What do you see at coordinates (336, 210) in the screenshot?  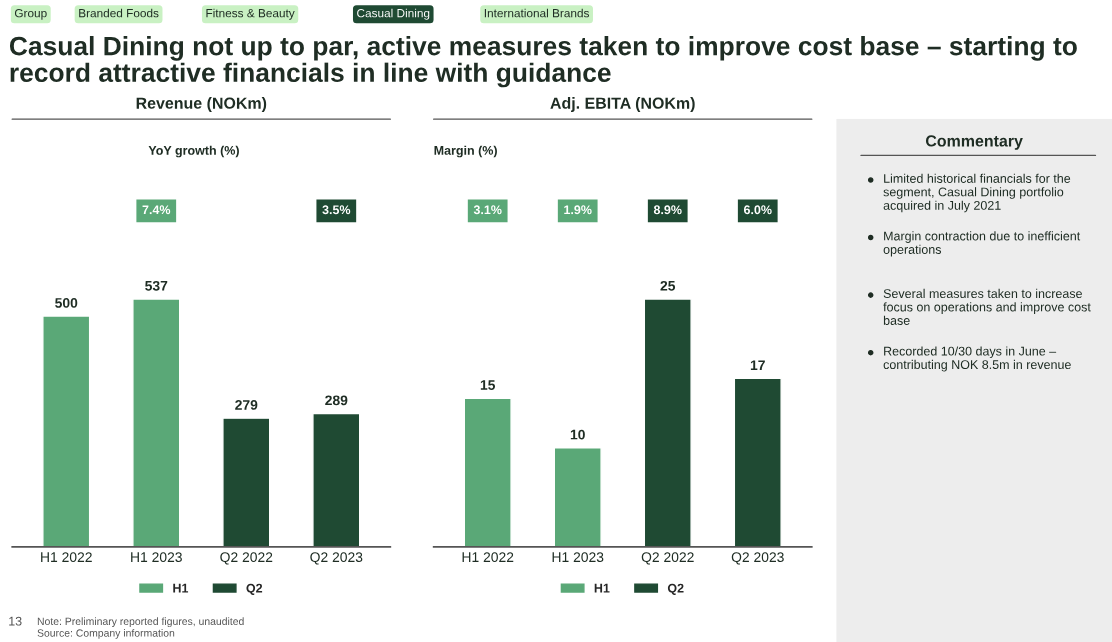 I see `text: 3.5%` at bounding box center [336, 210].